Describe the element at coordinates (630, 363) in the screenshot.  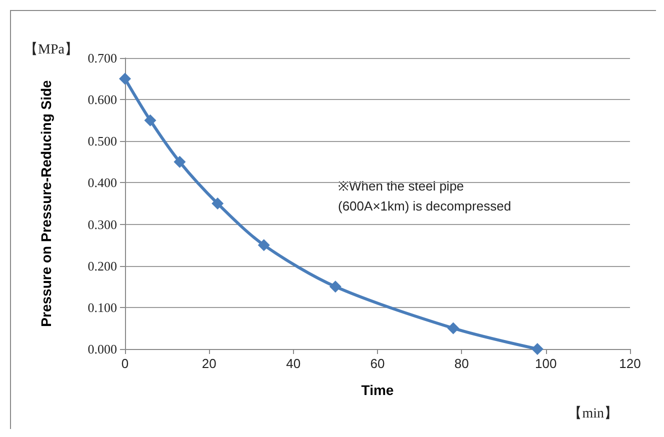
I see `x-tick-label: 120` at that location.